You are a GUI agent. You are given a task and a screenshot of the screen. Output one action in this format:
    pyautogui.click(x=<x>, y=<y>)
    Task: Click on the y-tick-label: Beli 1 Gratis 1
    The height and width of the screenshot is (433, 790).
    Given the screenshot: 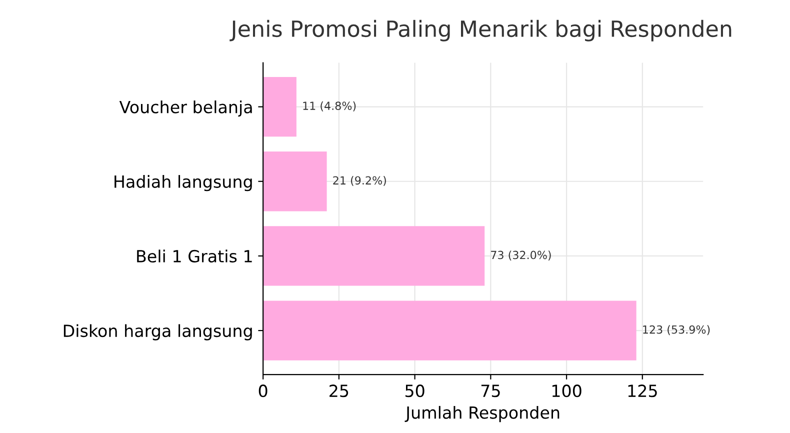 What is the action you would take?
    pyautogui.click(x=194, y=256)
    